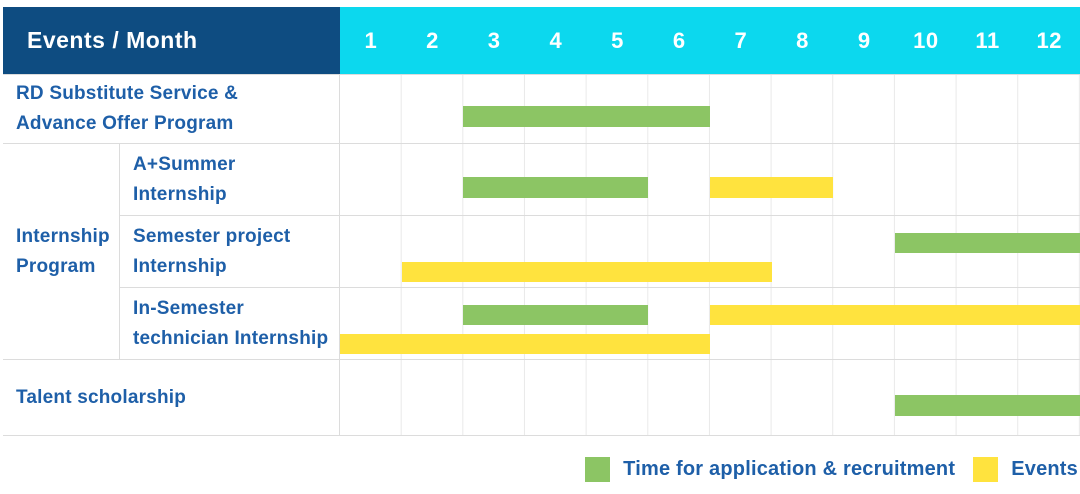 Image resolution: width=1080 pixels, height=494 pixels. What do you see at coordinates (710, 40) in the screenshot?
I see `month-header-row: 1 2 3 4 5 6 7 8 9 10 11 12` at bounding box center [710, 40].